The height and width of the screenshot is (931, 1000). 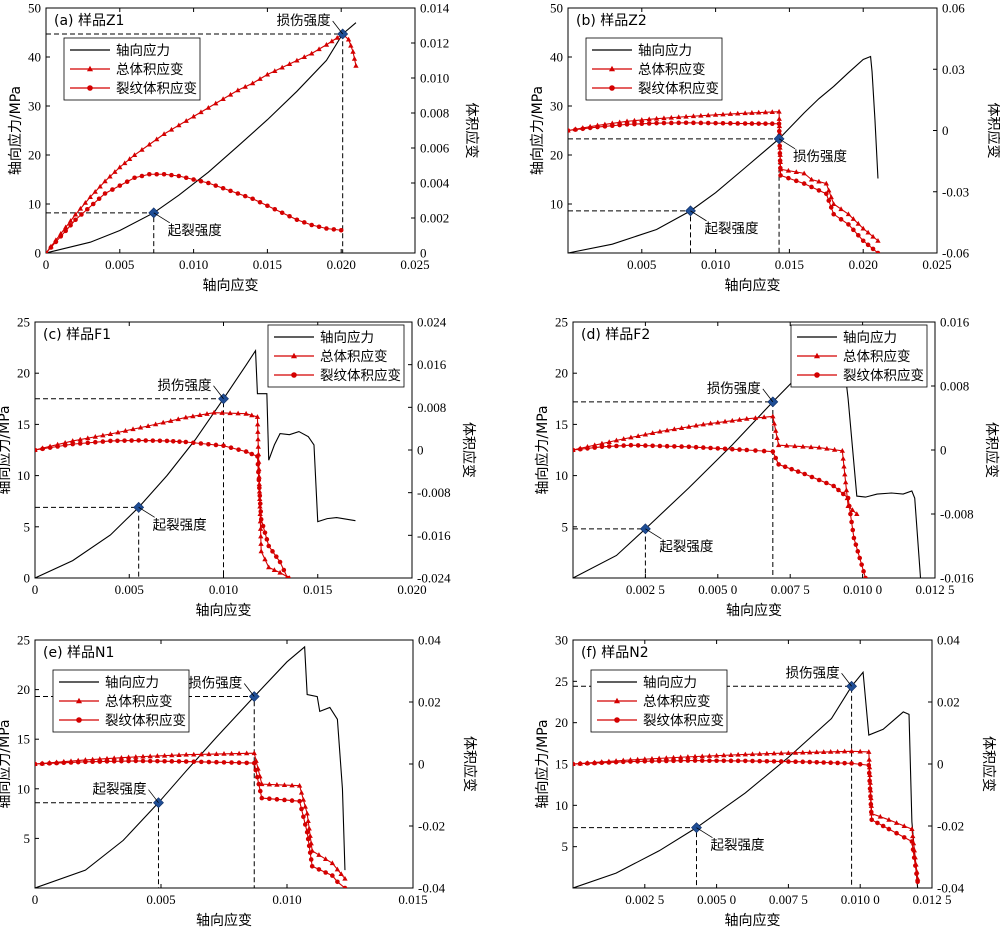 I want to click on legend-entry: 总体积应变, so click(x=139, y=701).